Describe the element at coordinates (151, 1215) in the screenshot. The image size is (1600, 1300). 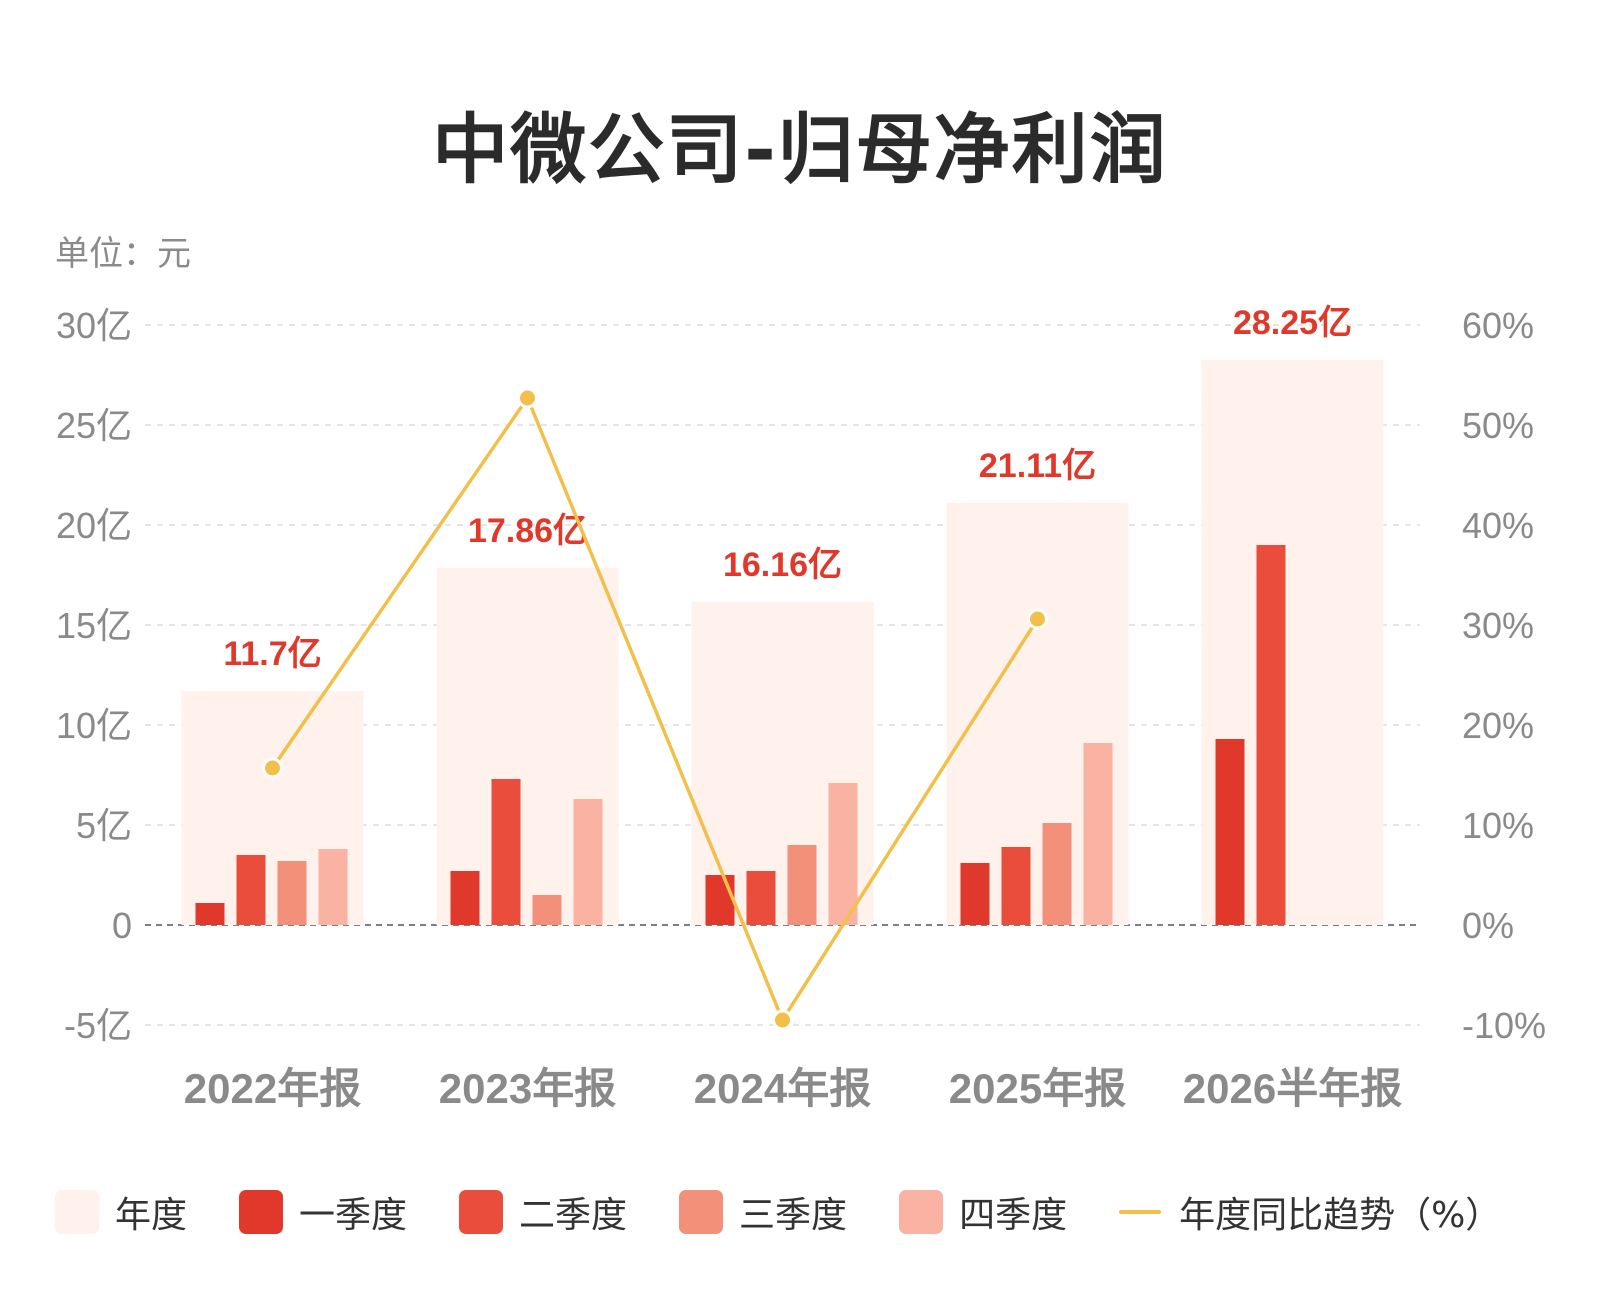
I see `legend-label-annual: 年度` at that location.